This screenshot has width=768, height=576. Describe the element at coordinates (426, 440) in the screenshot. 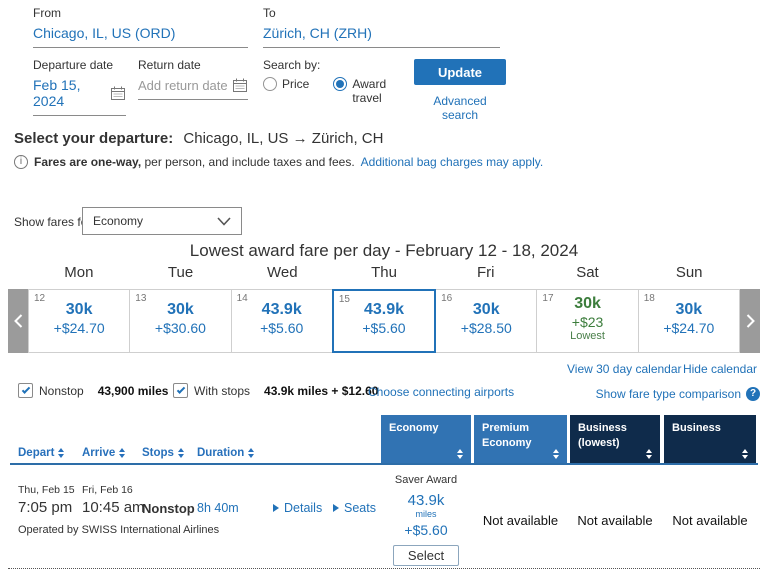

I see `cabin-header-economy: Economy` at that location.